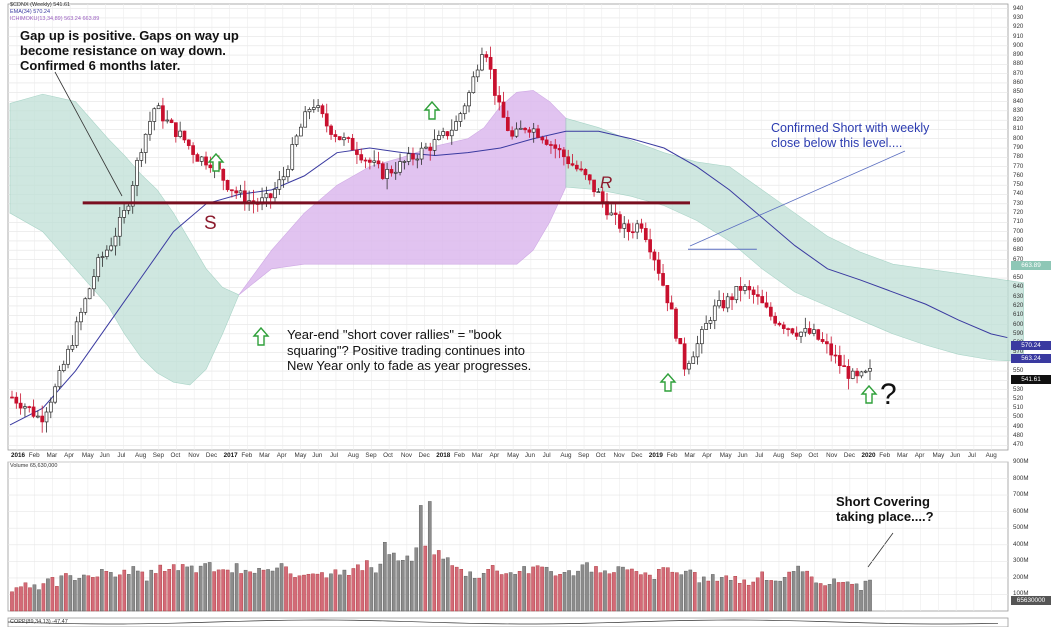 Image resolution: width=1054 pixels, height=627 pixels. I want to click on price-y-tick-label: 510, so click(1018, 408).